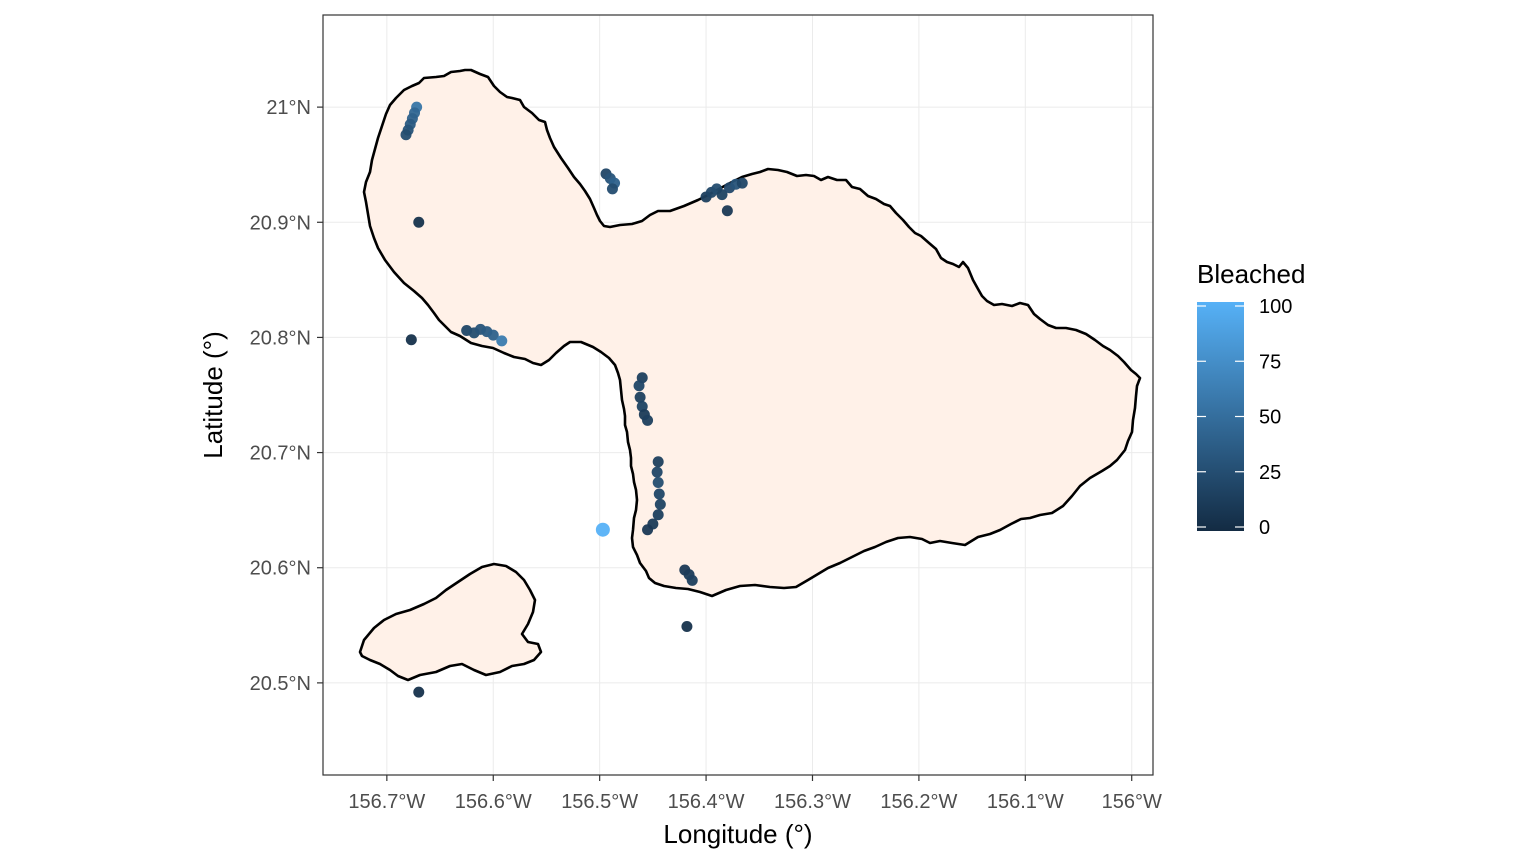  What do you see at coordinates (286, 396) in the screenshot?
I see `y-axis: 20.5°N 20.6°N 20.7°N 20.8°N 20.9°N 21°N` at bounding box center [286, 396].